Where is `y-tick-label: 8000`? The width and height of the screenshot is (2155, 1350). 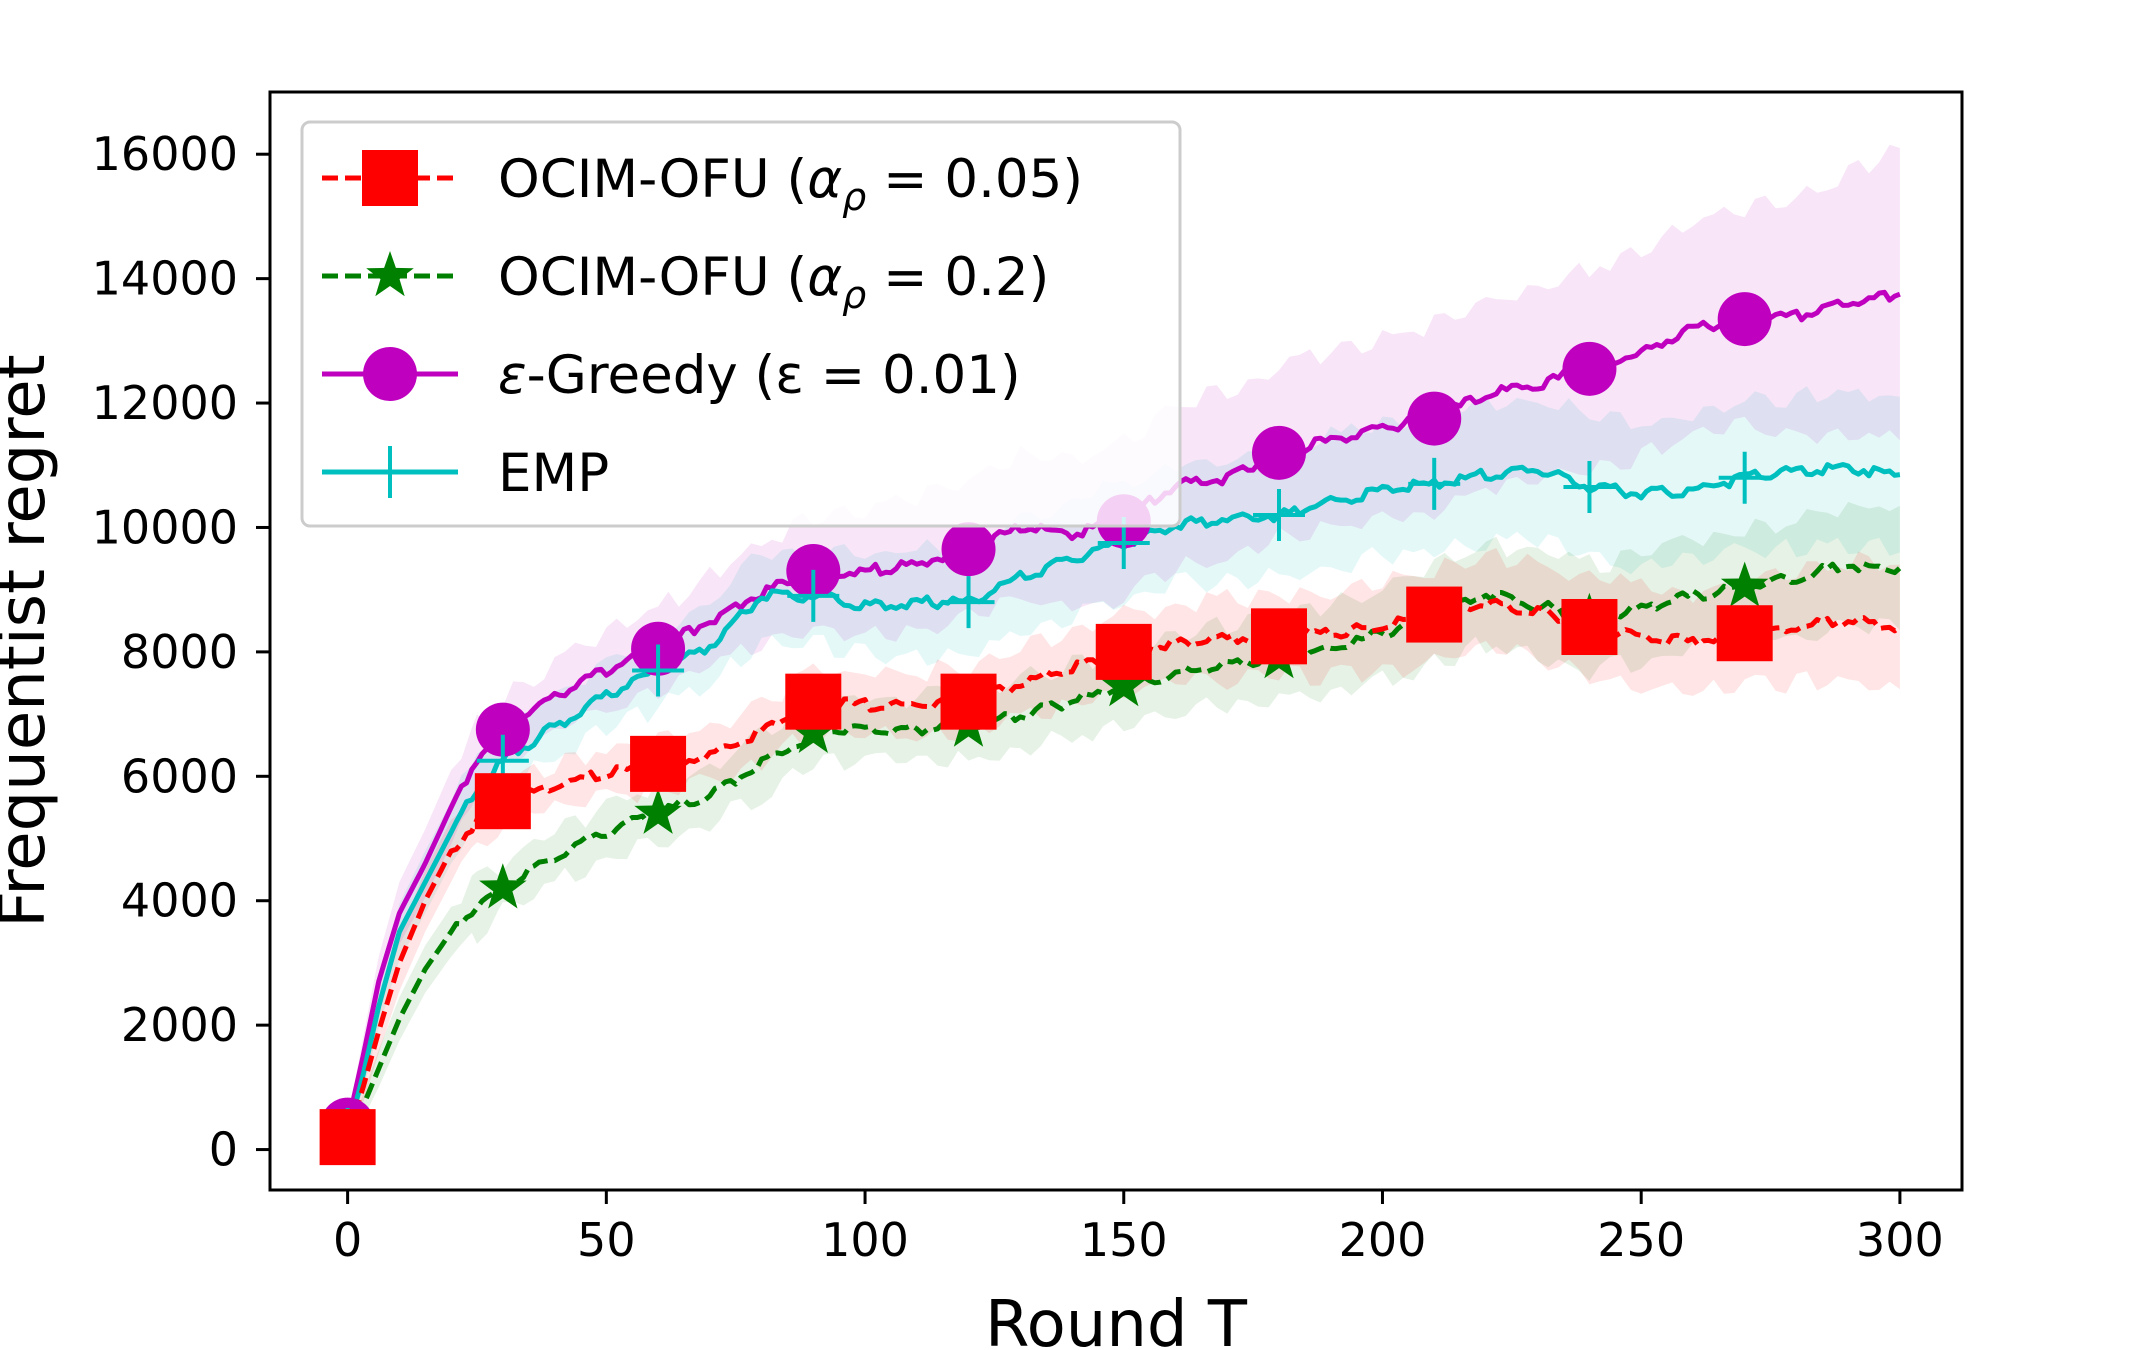 y-tick-label: 8000 is located at coordinates (179, 652).